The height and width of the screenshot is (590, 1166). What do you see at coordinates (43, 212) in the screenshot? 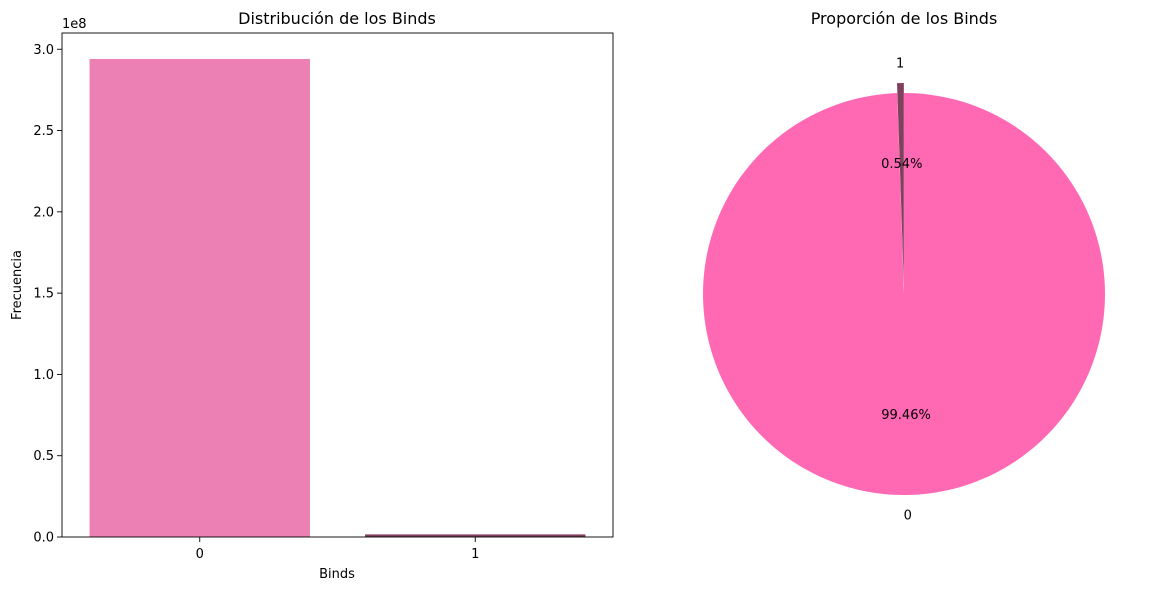
I see `y-tick-label: 2.0` at bounding box center [43, 212].